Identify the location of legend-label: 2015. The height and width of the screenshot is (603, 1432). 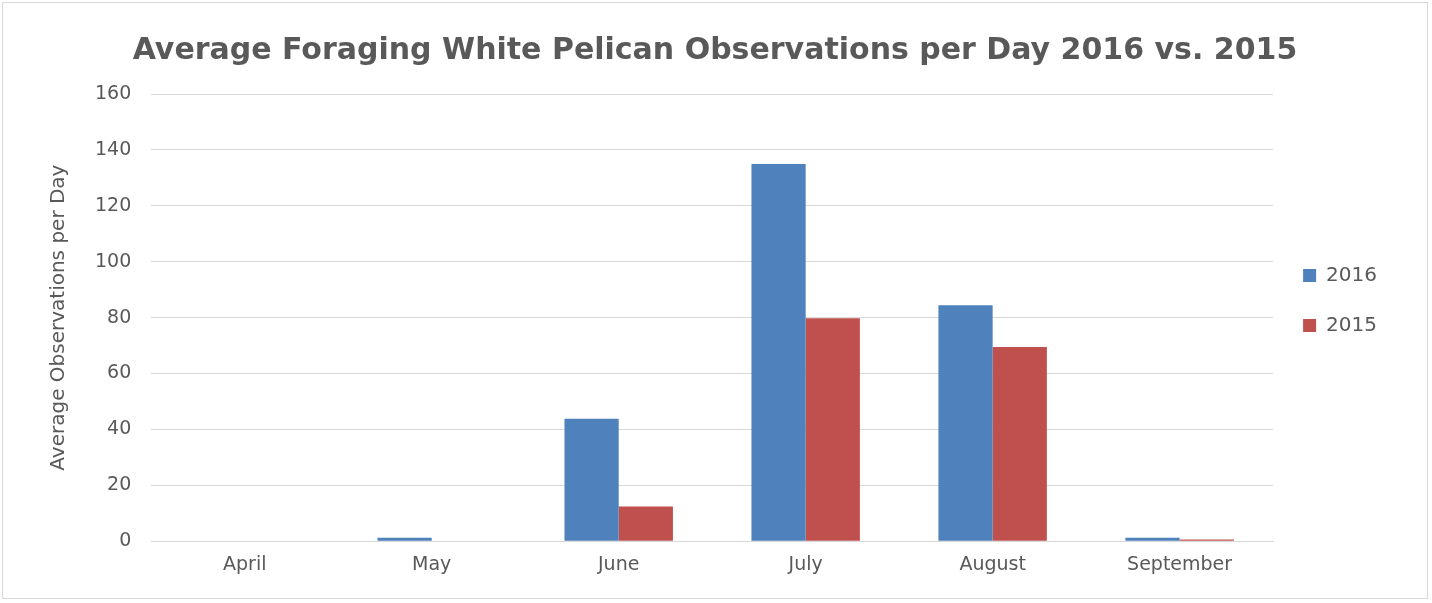
(1352, 323).